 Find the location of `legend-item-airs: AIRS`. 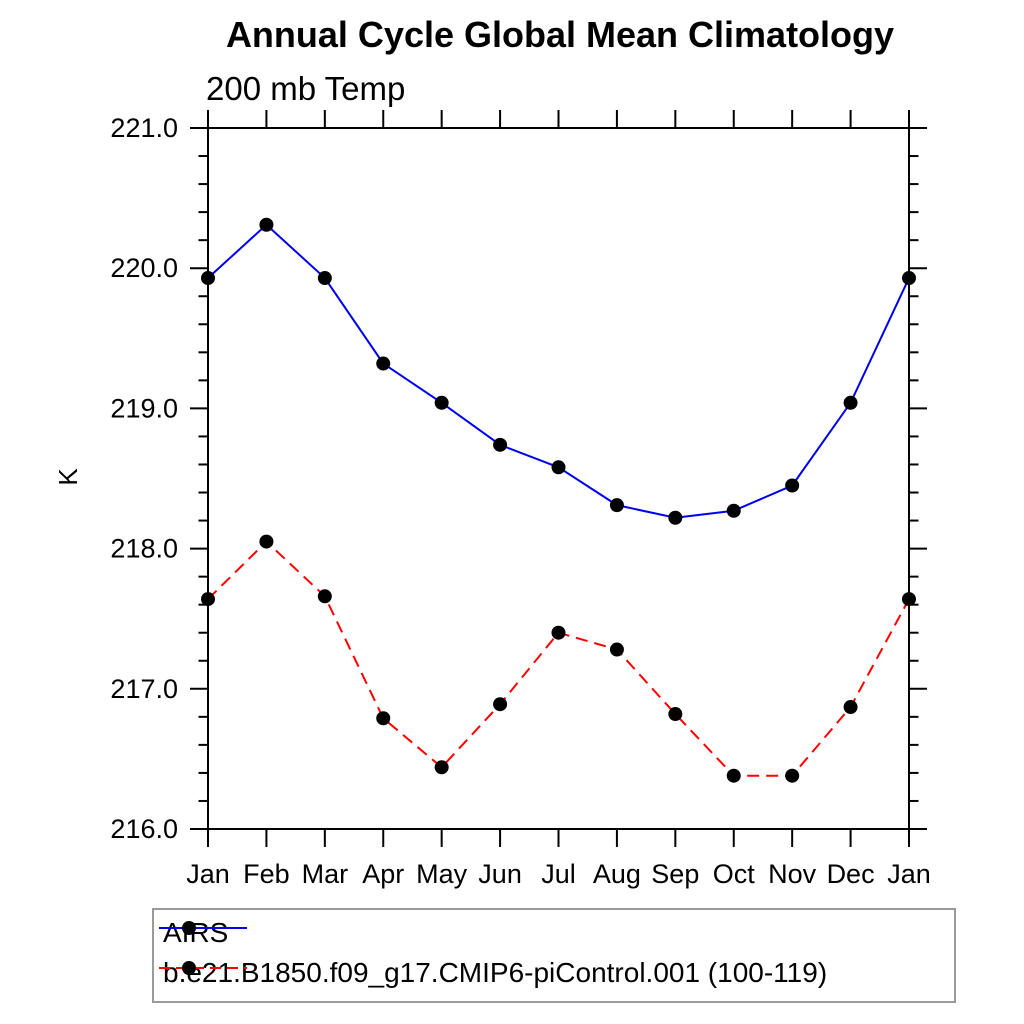

legend-item-airs: AIRS is located at coordinates (203, 932).